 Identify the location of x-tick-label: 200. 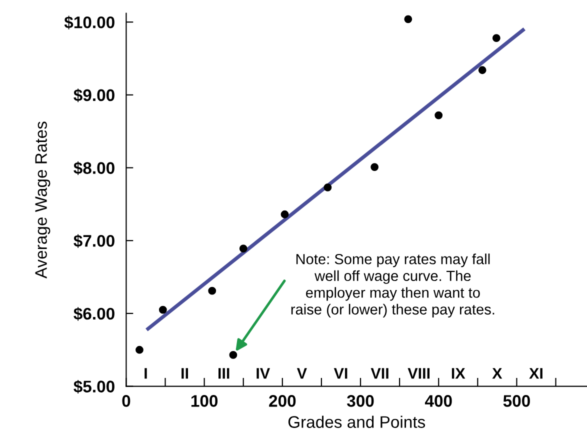
(282, 401).